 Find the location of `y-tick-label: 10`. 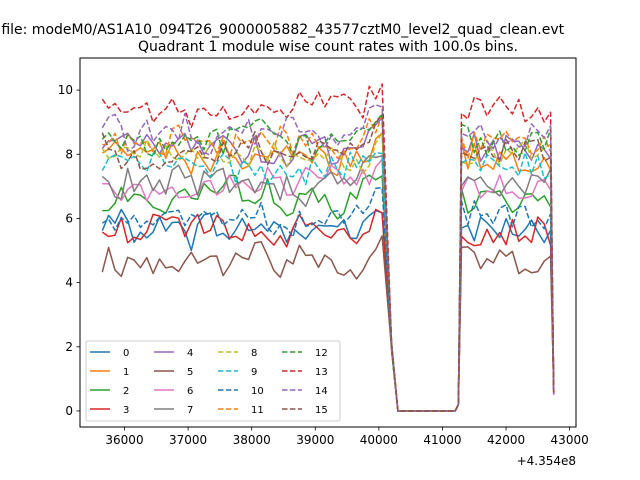

y-tick-label: 10 is located at coordinates (65, 90).